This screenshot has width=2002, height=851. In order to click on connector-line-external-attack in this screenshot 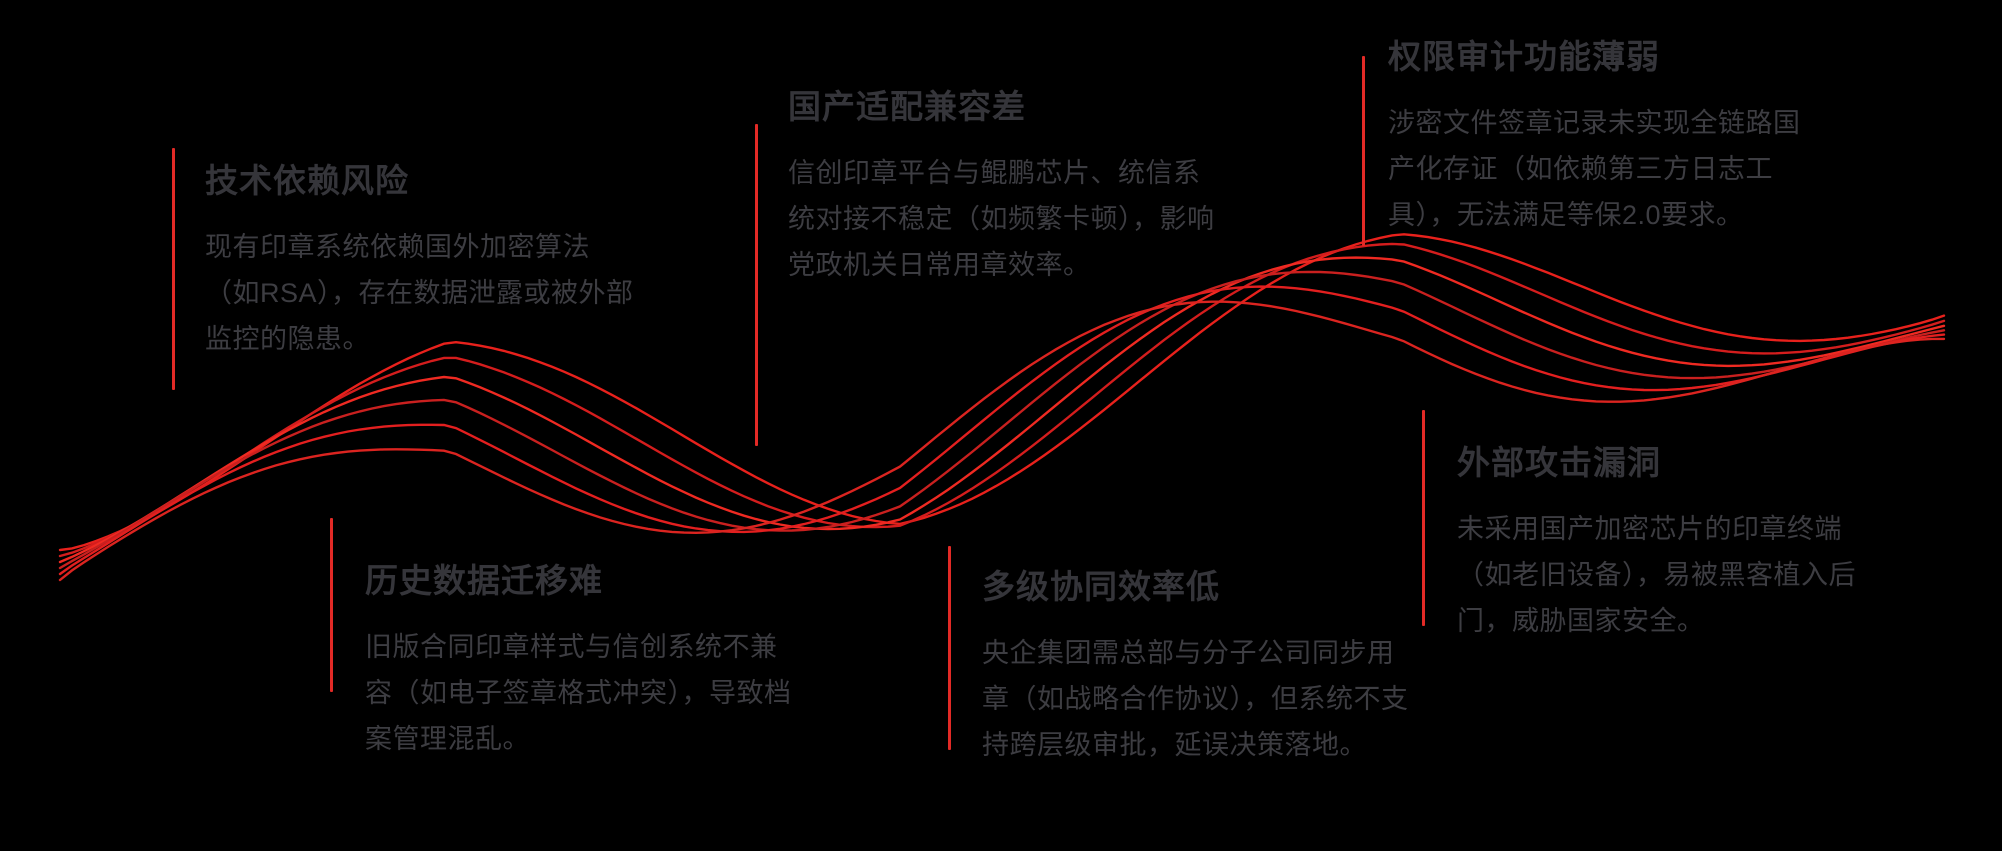, I will do `click(1423, 518)`.